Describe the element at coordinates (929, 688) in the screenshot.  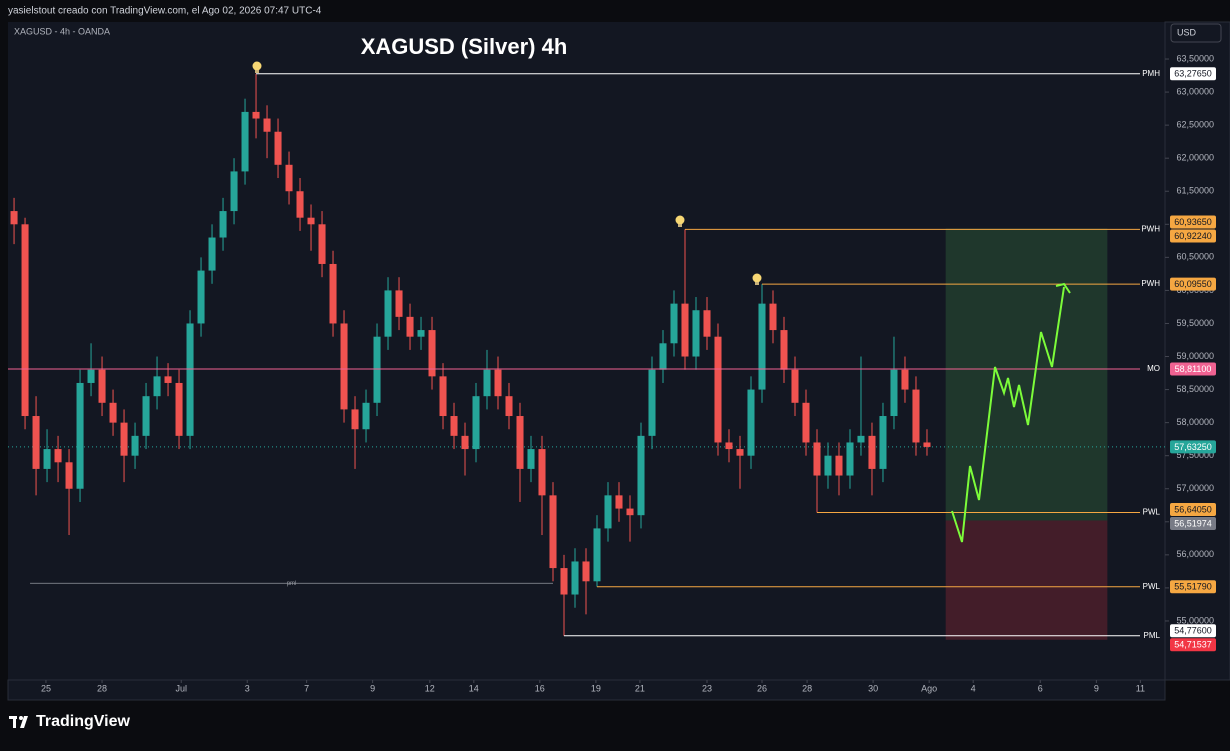
I see `x-tick-label: Ago` at that location.